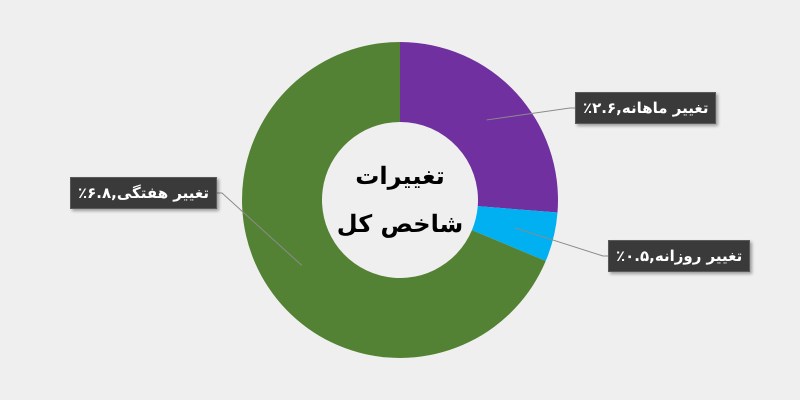 The width and height of the screenshot is (800, 400). What do you see at coordinates (679, 256) in the screenshot?
I see `slice-label: تغییر روزانه,۰.۵٪` at bounding box center [679, 256].